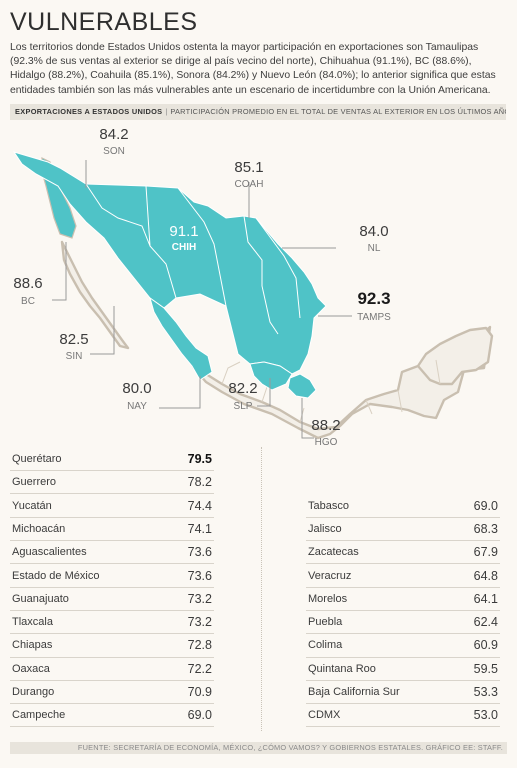 This screenshot has height=768, width=517. What do you see at coordinates (403, 692) in the screenshot?
I see `table-row: Baja California Sur 53.3` at bounding box center [403, 692].